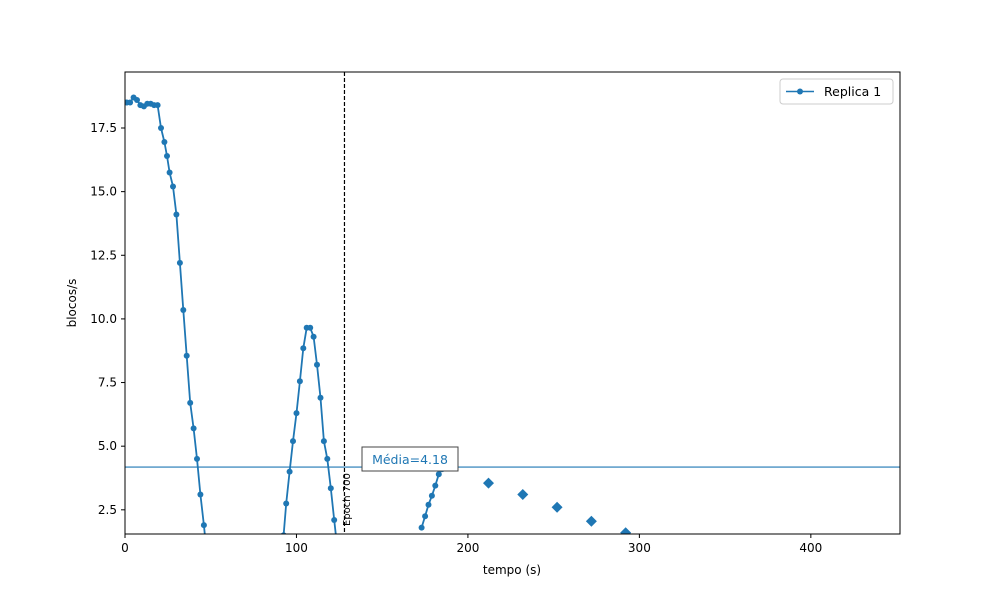  Describe the element at coordinates (810, 548) in the screenshot. I see `x-tick-label: 400` at that location.